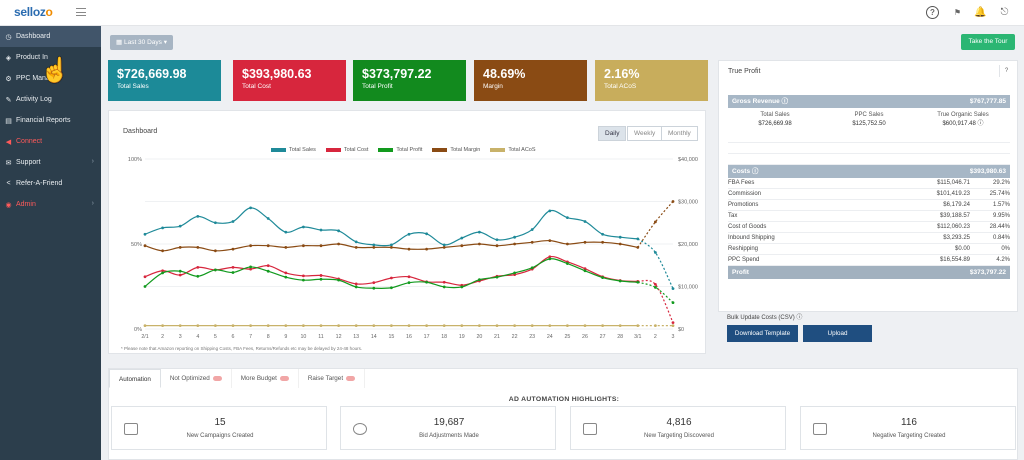  What do you see at coordinates (980, 12) in the screenshot?
I see `bell-icon: 🔔` at bounding box center [980, 12].